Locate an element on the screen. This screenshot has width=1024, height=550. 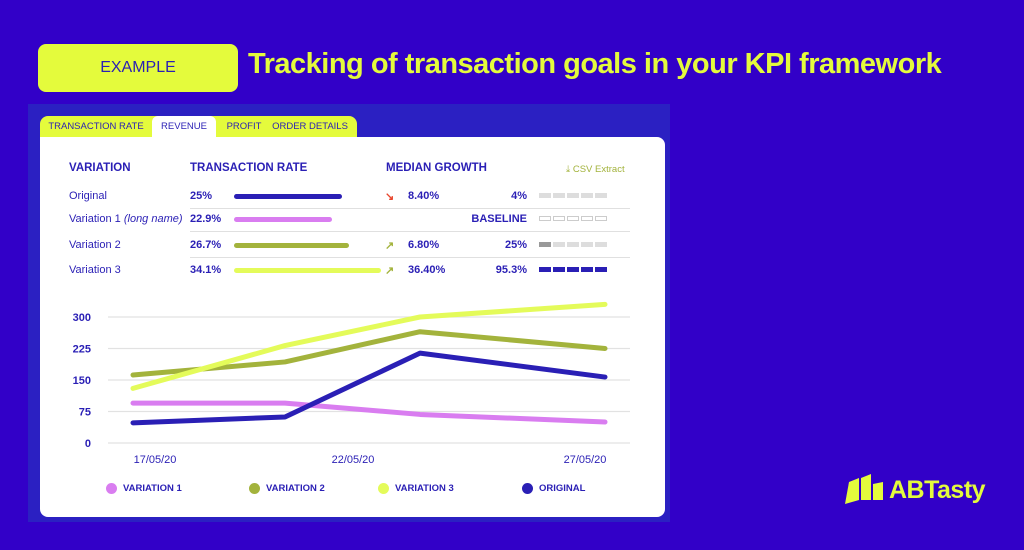
y-tick-label: 0 is located at coordinates (88, 444).